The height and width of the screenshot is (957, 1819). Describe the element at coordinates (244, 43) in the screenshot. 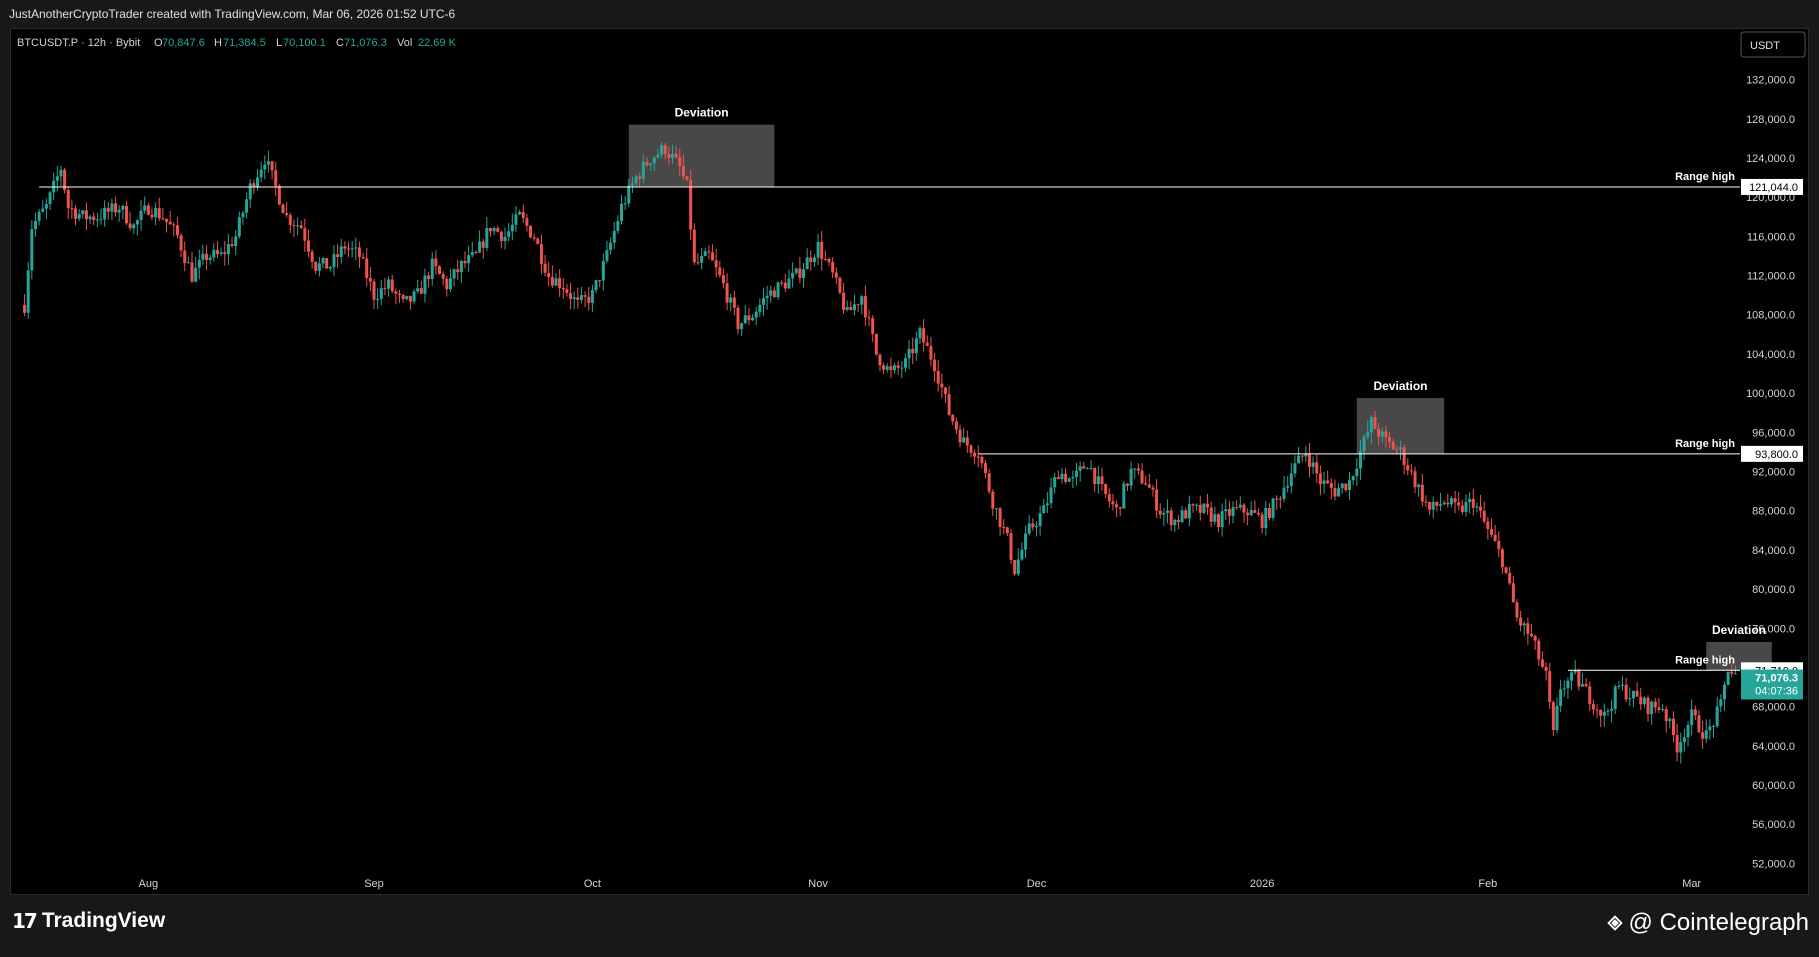

I see `legend-high-value: 71,384.5` at that location.